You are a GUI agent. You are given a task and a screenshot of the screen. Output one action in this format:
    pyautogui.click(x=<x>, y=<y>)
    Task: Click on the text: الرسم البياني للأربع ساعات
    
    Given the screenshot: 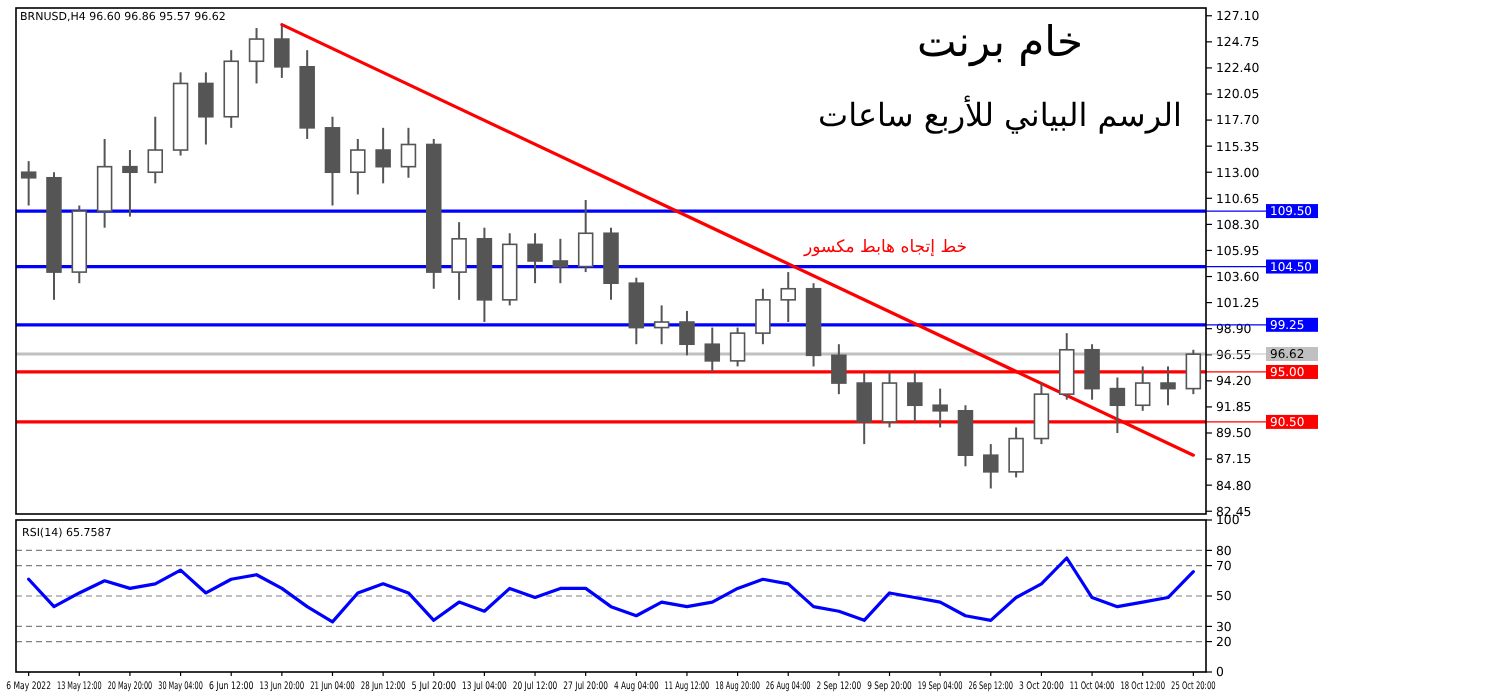 What is the action you would take?
    pyautogui.click(x=1000, y=114)
    